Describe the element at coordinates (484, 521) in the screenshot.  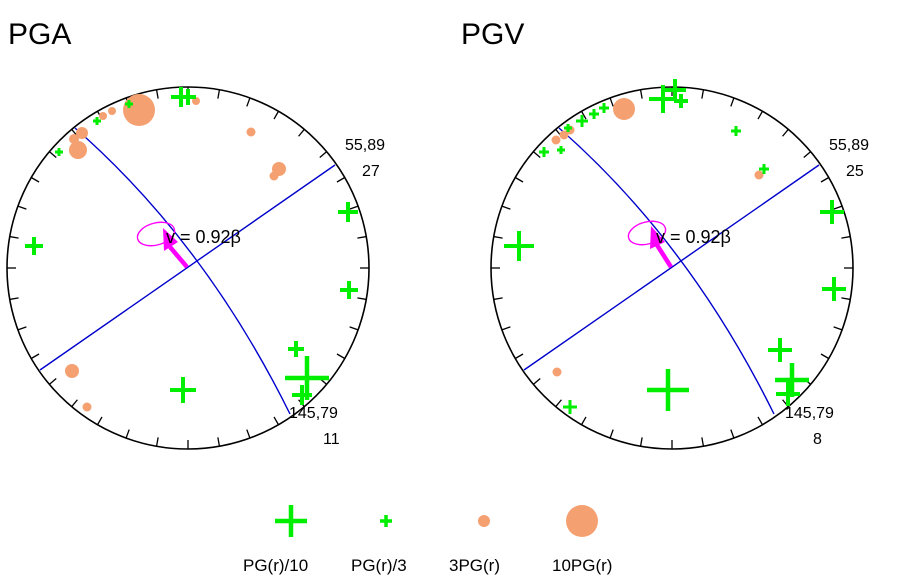
I see `dot-small-icon` at that location.